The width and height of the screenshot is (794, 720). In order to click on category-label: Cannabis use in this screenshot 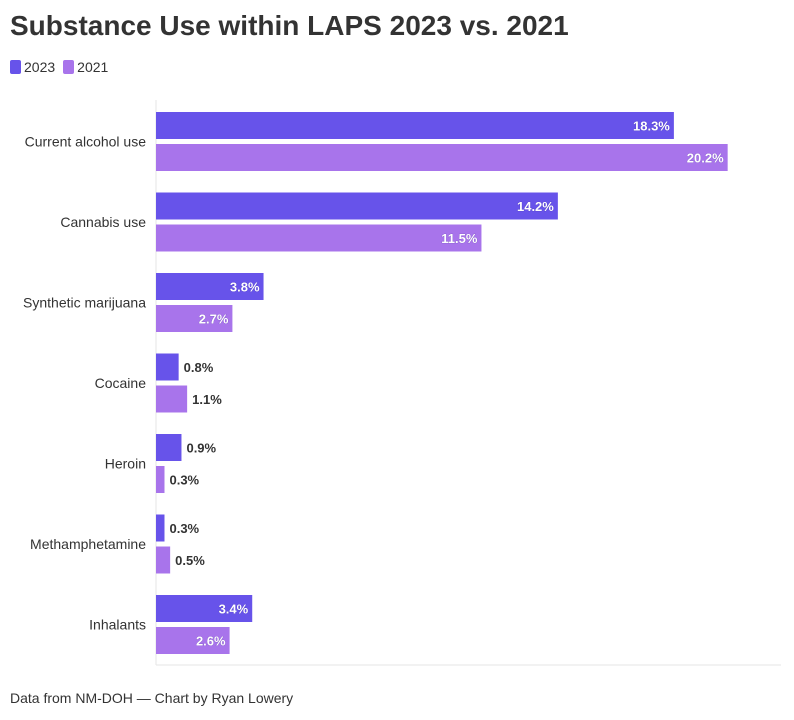, I will do `click(103, 222)`.